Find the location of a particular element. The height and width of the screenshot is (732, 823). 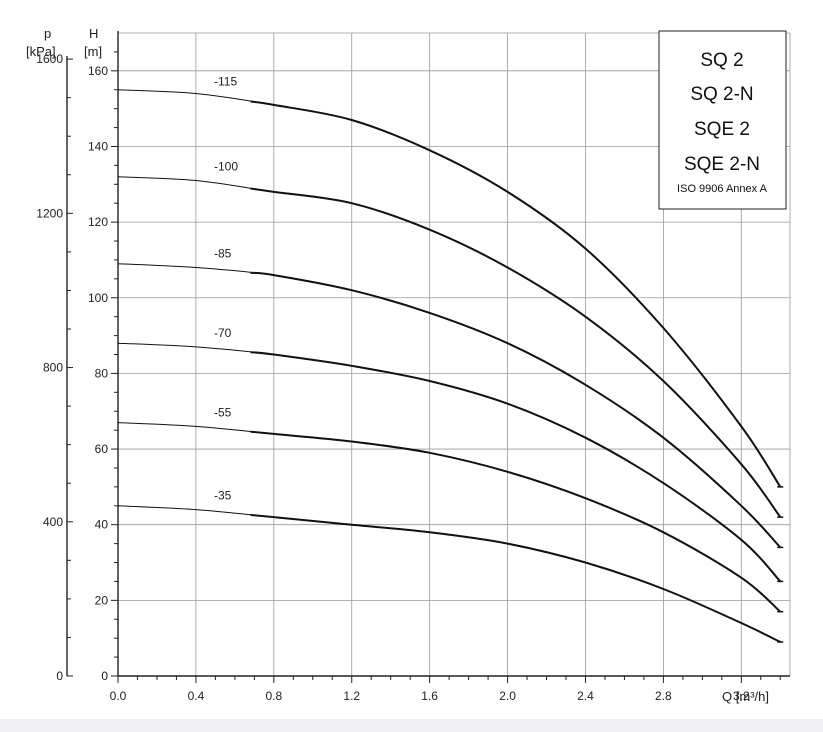

legend-title-1: SQ 2 is located at coordinates (721, 60).